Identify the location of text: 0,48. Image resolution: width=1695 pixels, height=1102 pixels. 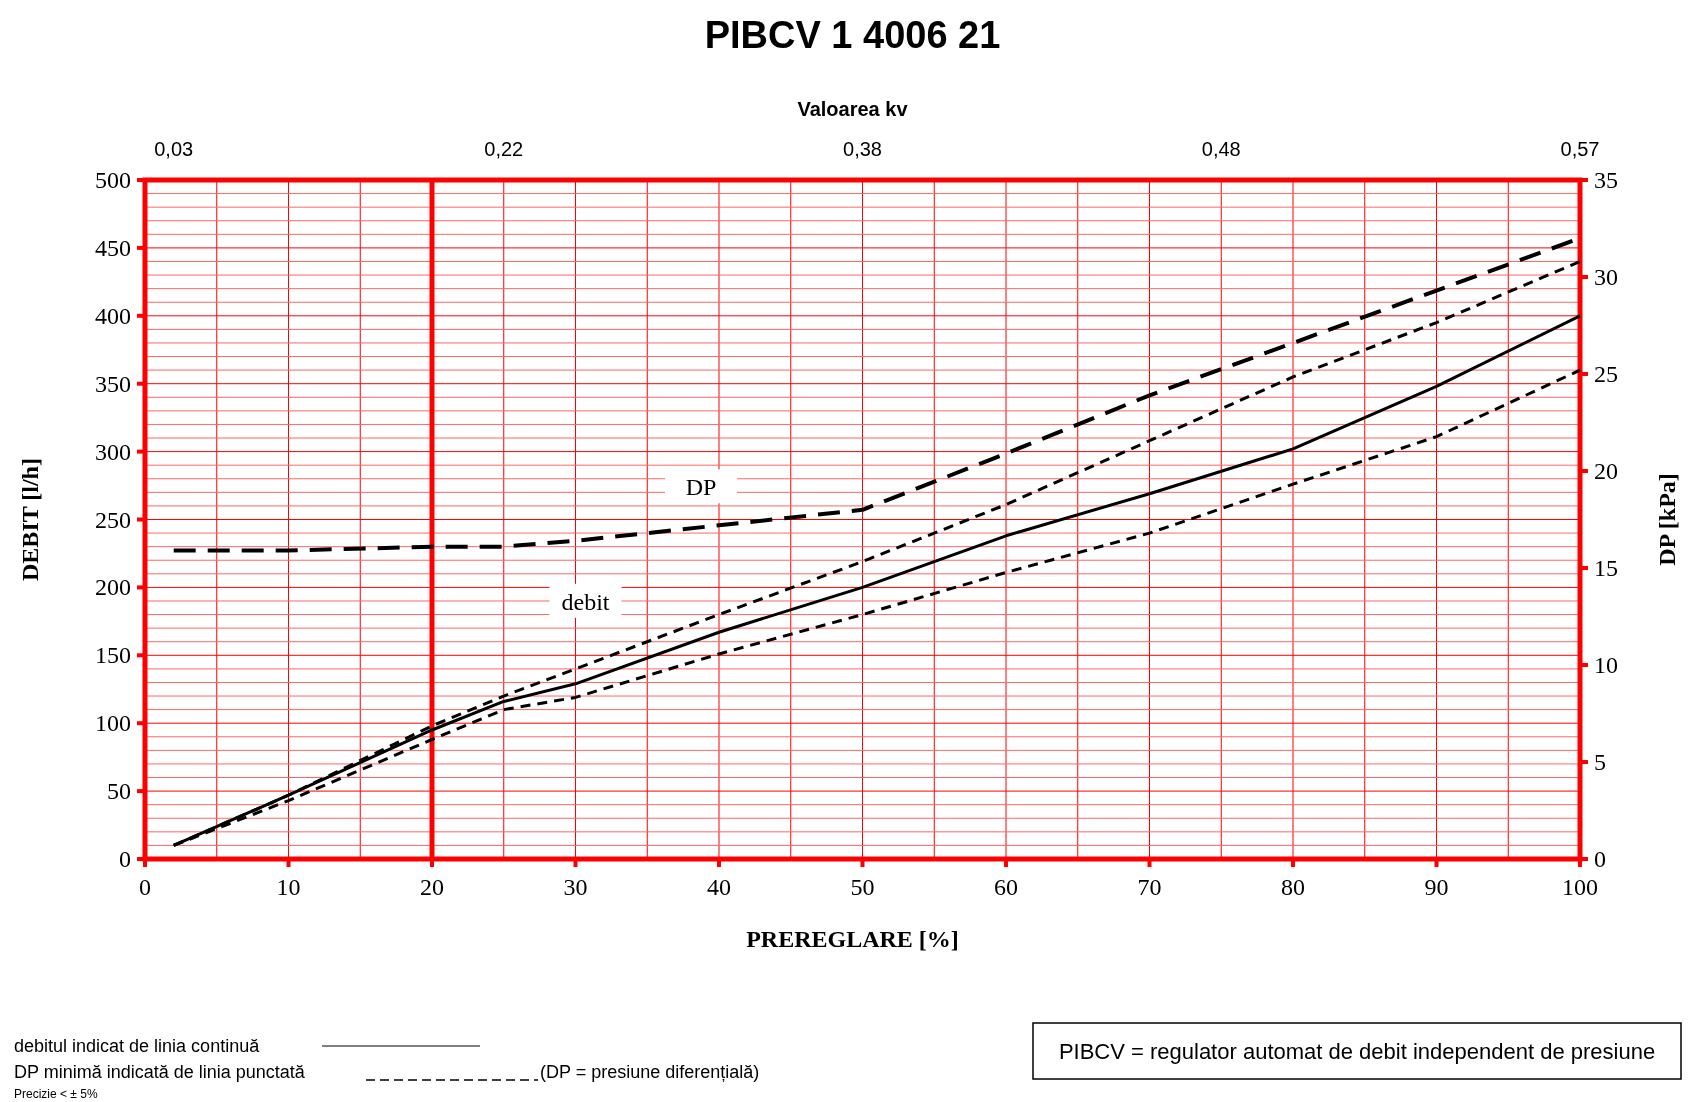
(1221, 149).